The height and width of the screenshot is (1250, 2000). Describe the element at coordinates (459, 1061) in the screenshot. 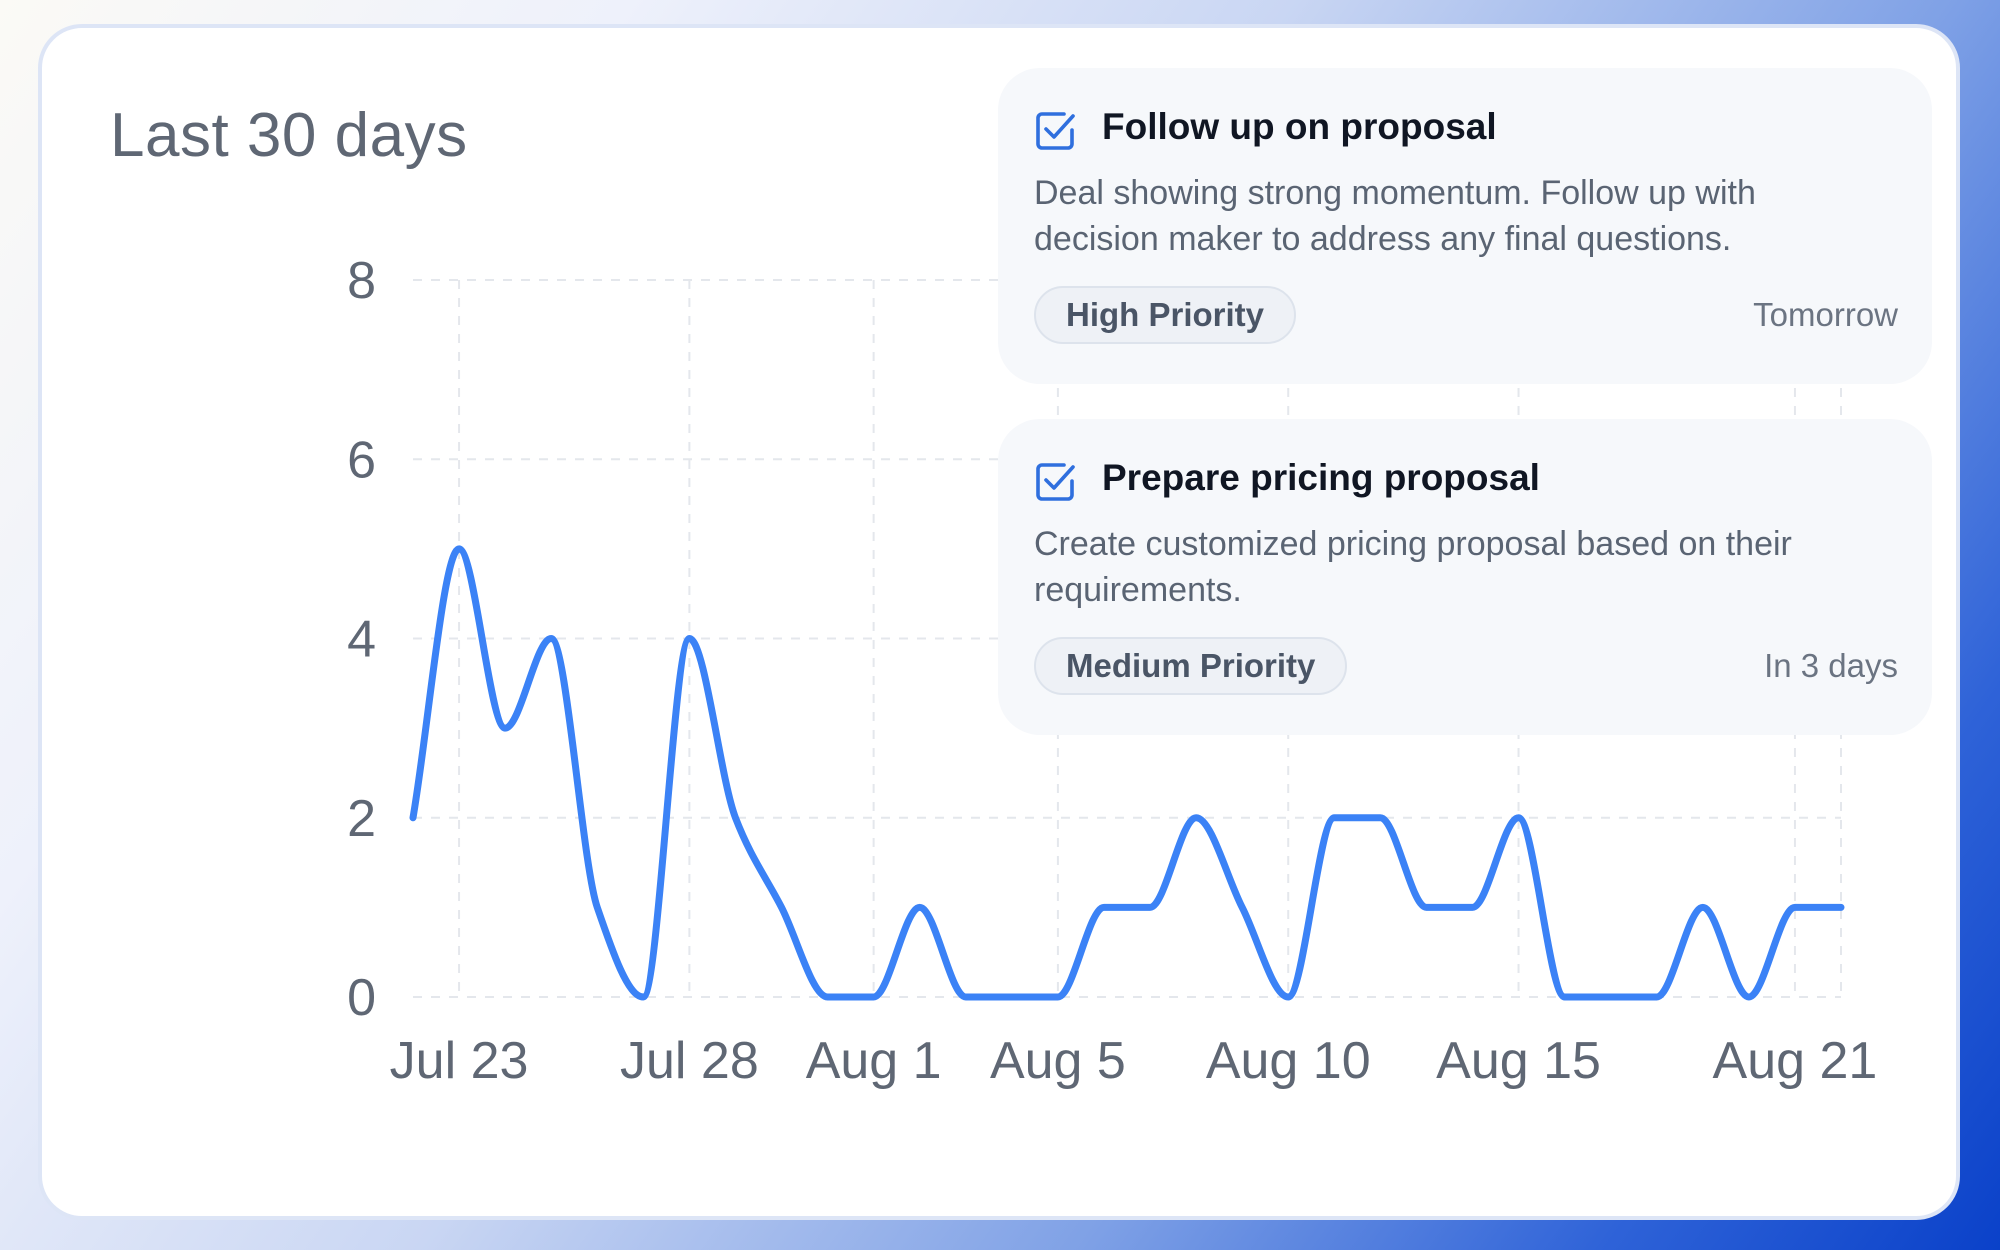

I see `x-tick-label: Jul 23` at that location.